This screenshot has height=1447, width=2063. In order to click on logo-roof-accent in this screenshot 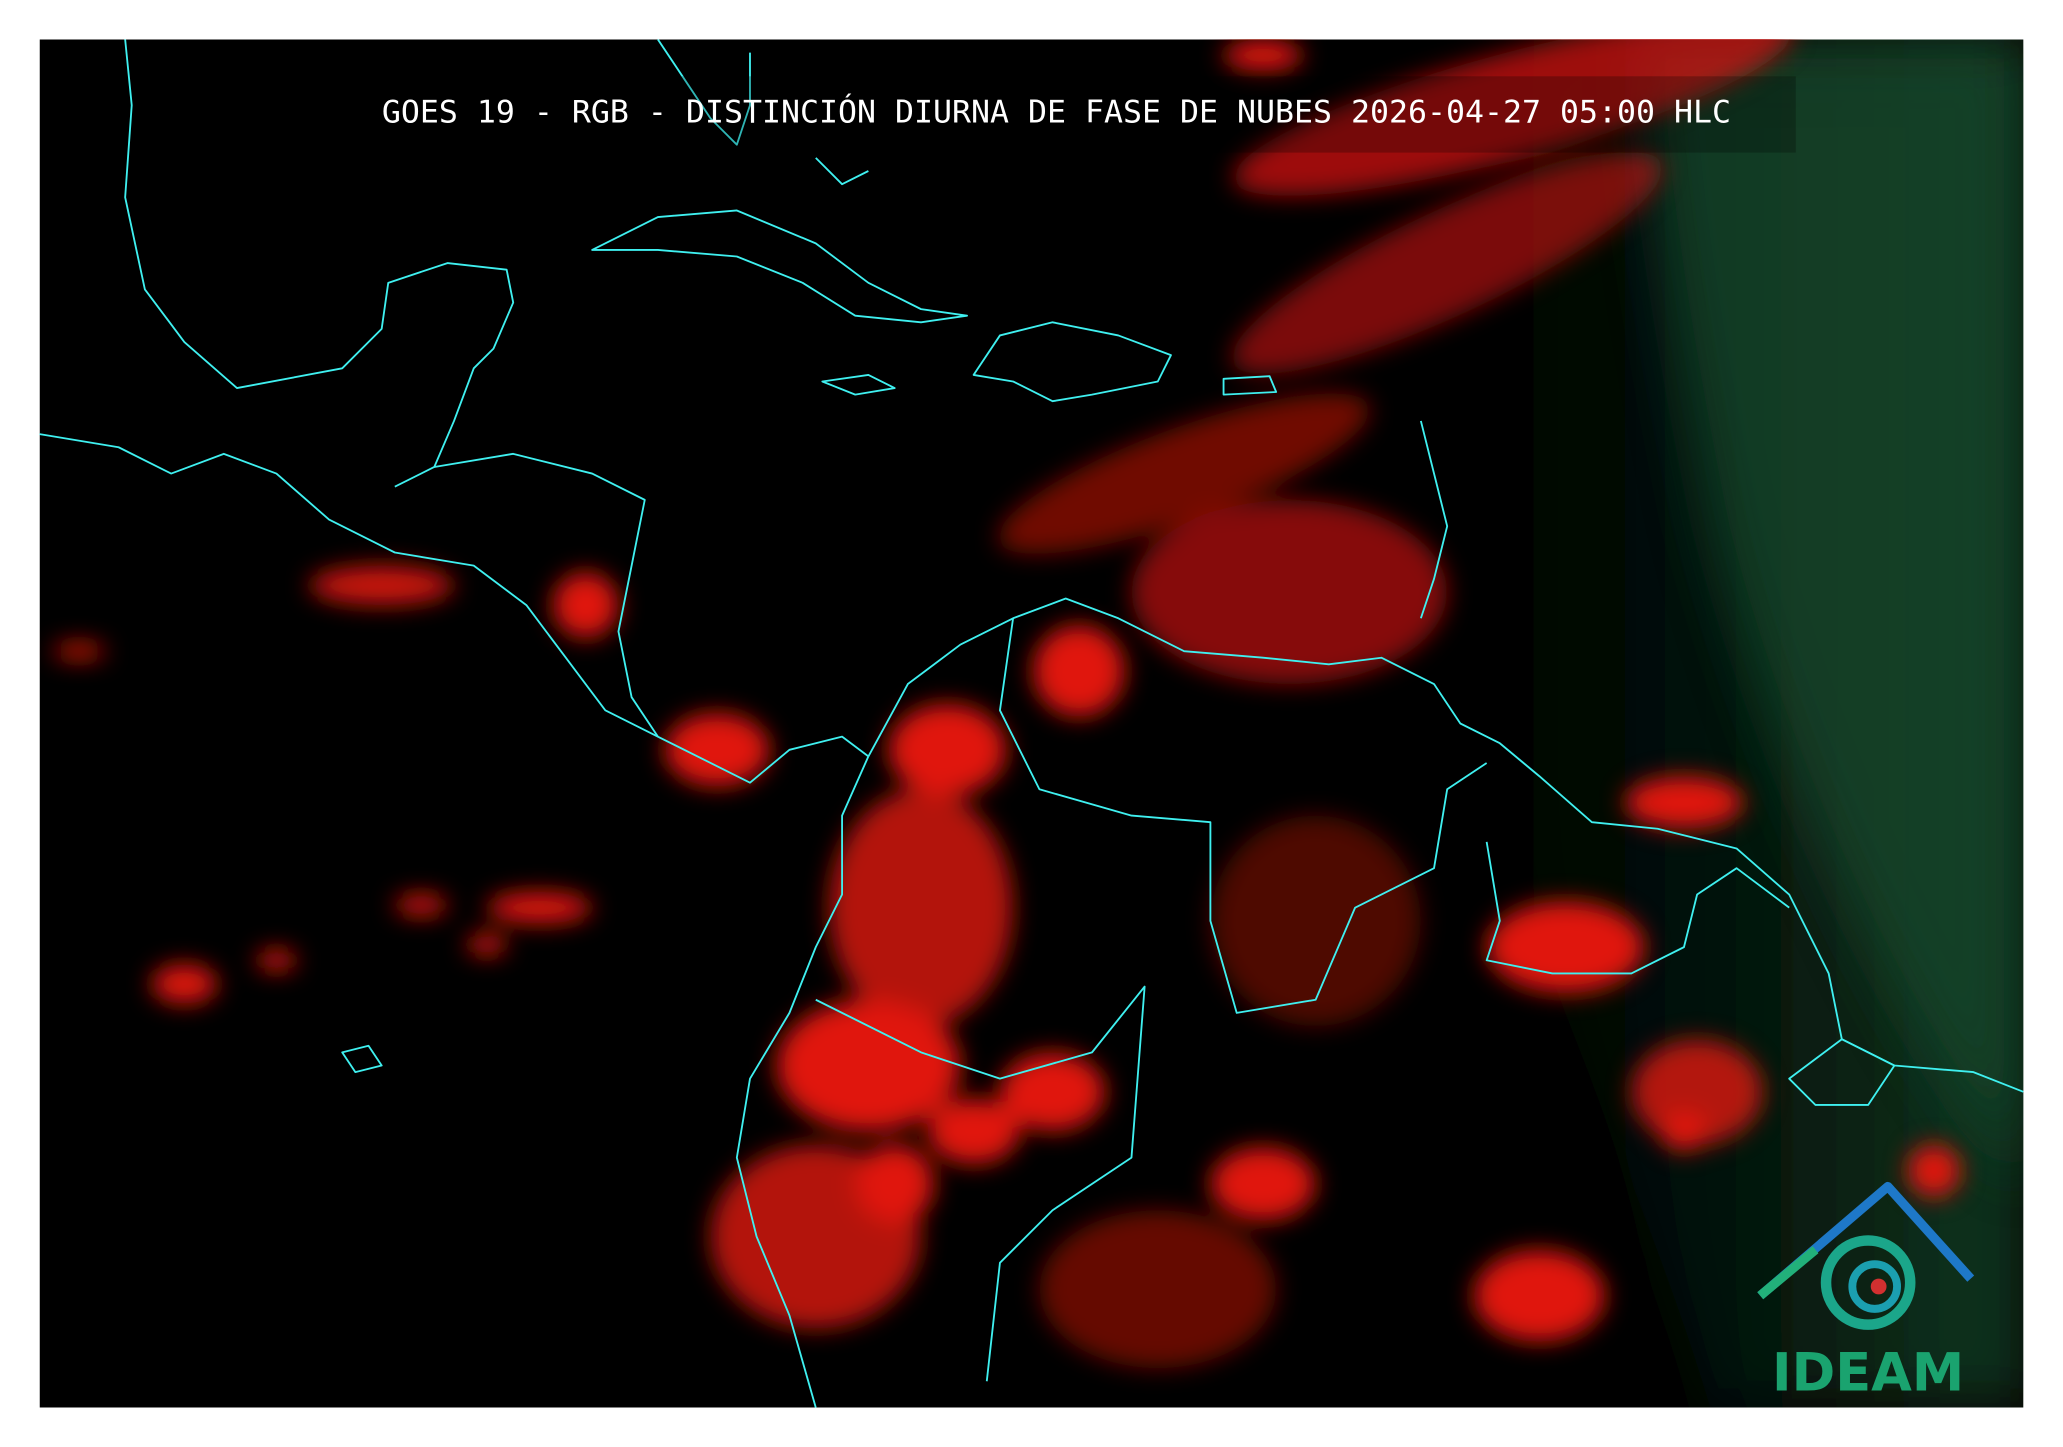, I will do `click(1788, 1273)`.